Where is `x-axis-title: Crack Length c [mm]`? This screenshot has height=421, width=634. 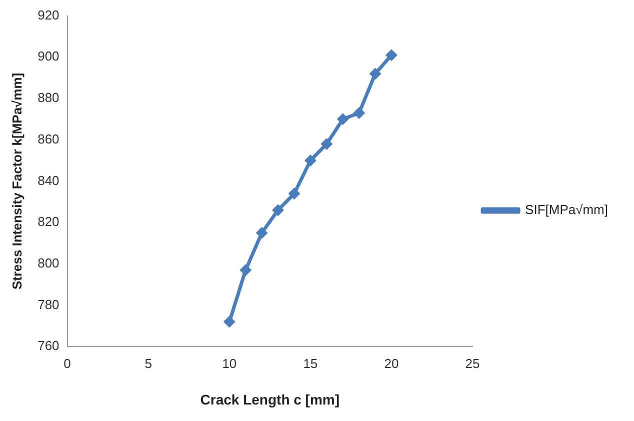 x-axis-title: Crack Length c [mm] is located at coordinates (270, 399).